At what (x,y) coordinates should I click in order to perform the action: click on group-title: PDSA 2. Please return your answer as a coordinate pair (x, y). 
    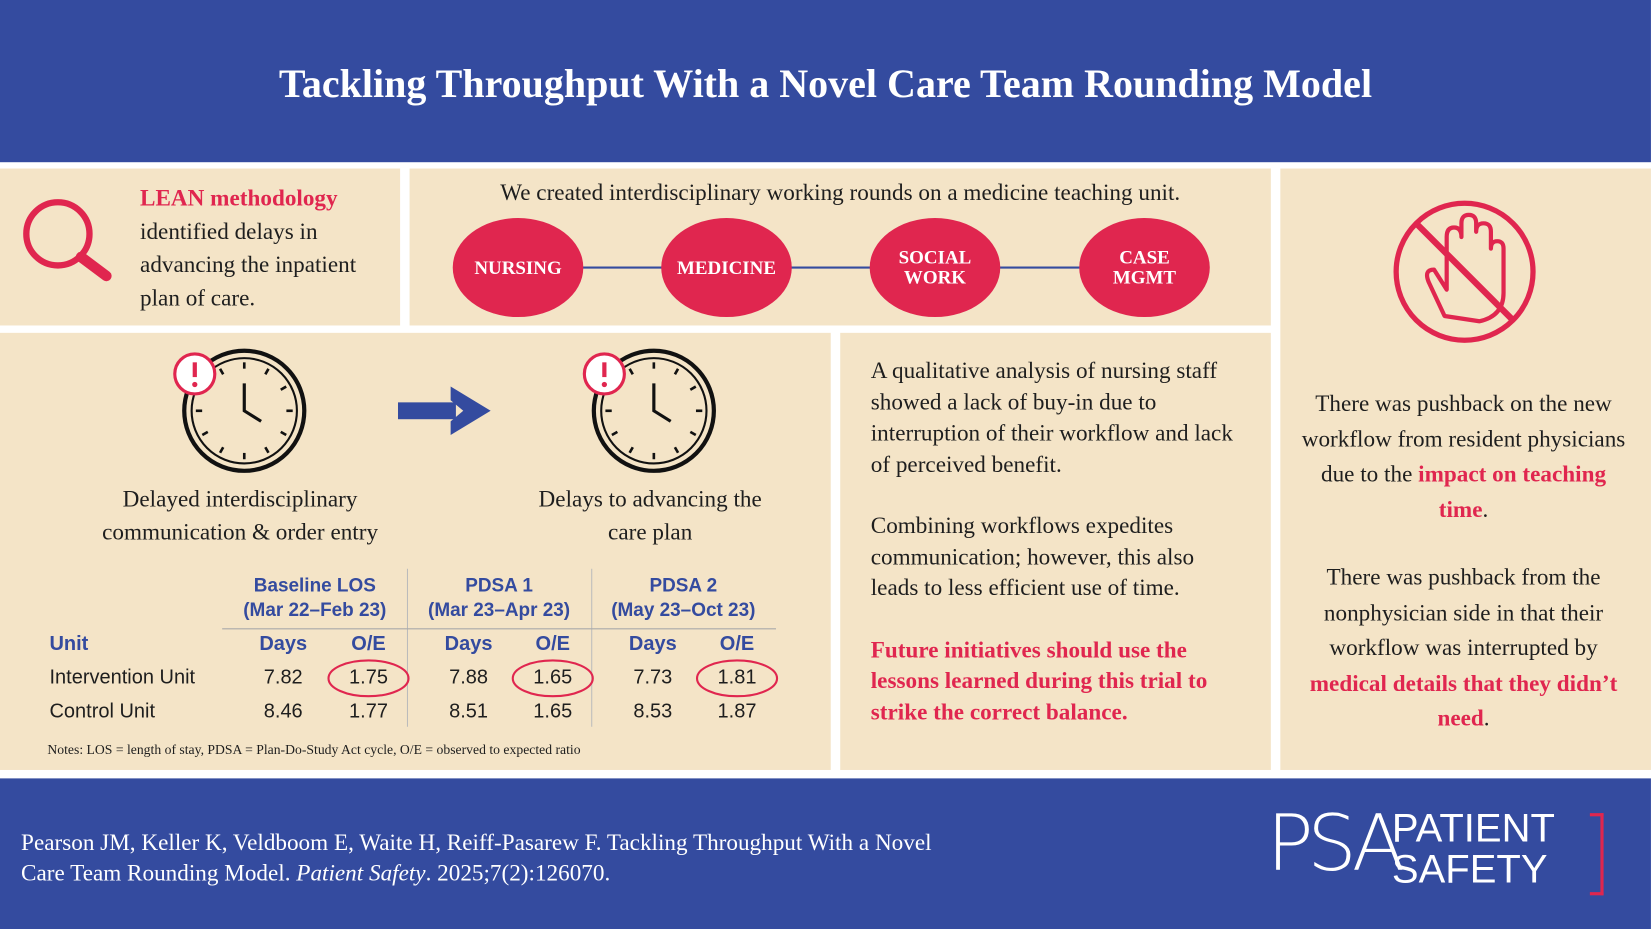
    Looking at the image, I should click on (683, 586).